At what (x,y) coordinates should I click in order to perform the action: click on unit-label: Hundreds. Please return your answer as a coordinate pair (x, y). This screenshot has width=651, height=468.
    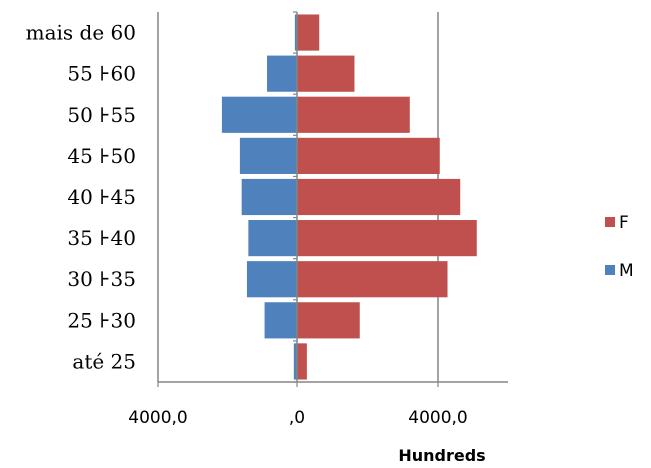
    Looking at the image, I should click on (441, 455).